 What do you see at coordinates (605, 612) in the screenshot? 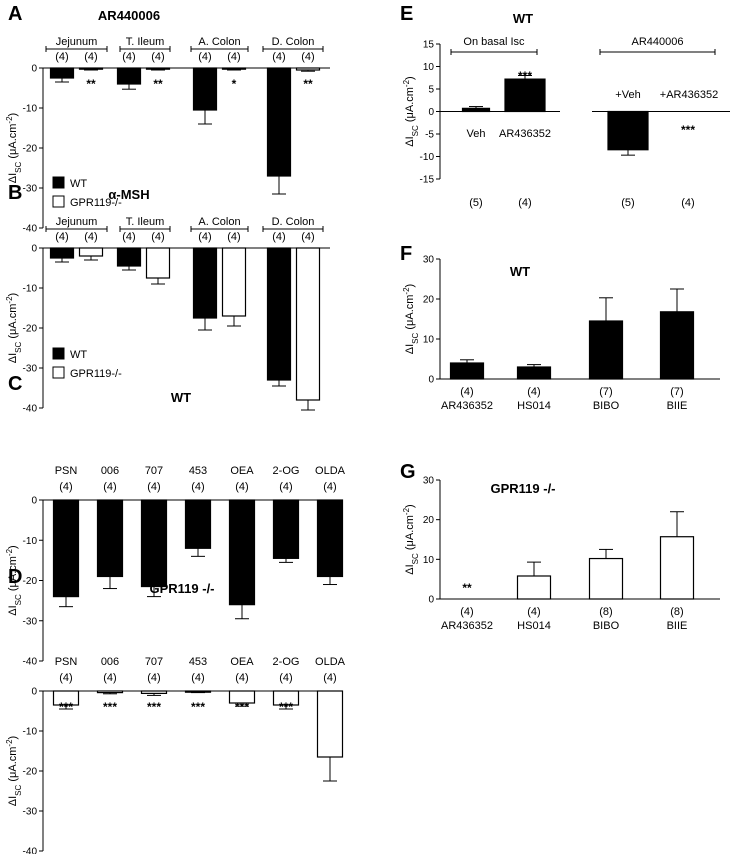
I see `n-label: (8)` at bounding box center [605, 612].